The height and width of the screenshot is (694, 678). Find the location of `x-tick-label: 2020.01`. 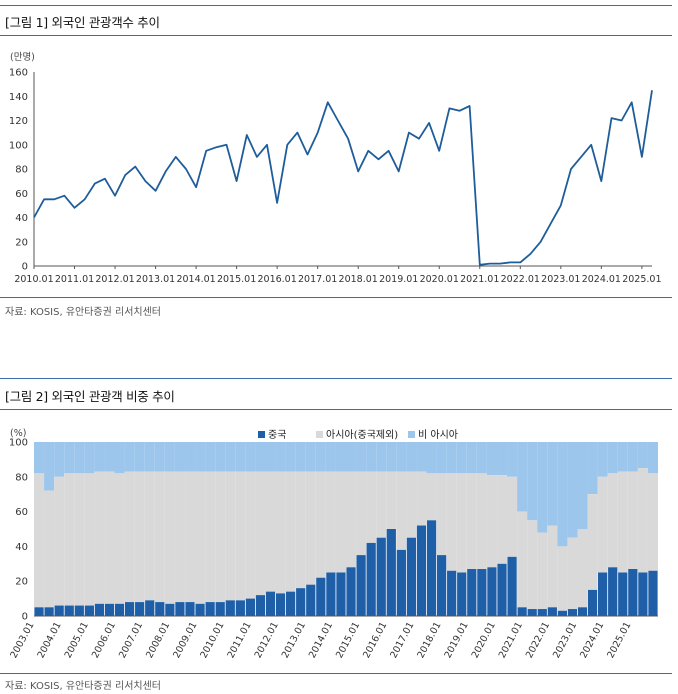

x-tick-label: 2020.01 is located at coordinates (484, 640).